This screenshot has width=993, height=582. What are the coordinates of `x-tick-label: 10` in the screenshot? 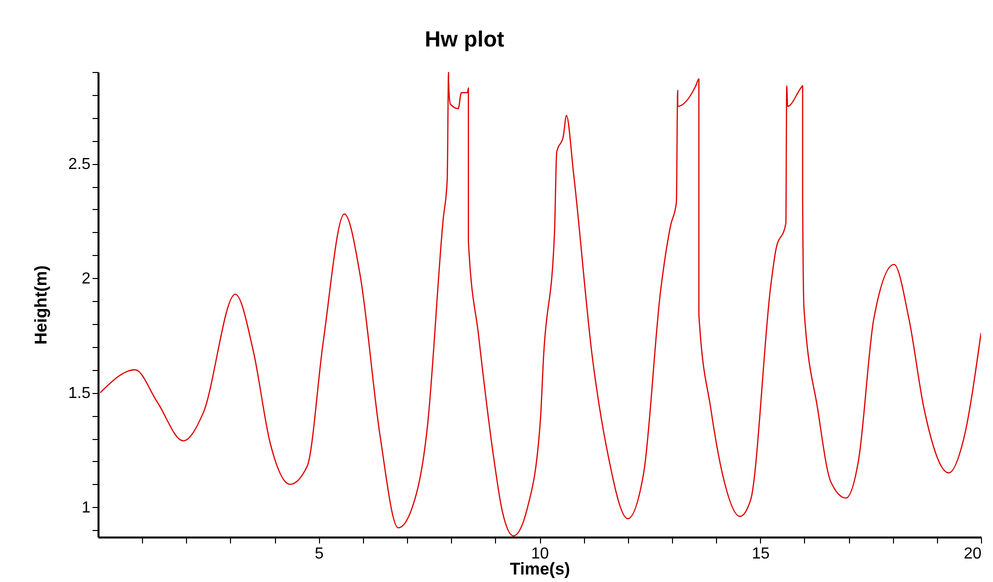 It's located at (540, 554).